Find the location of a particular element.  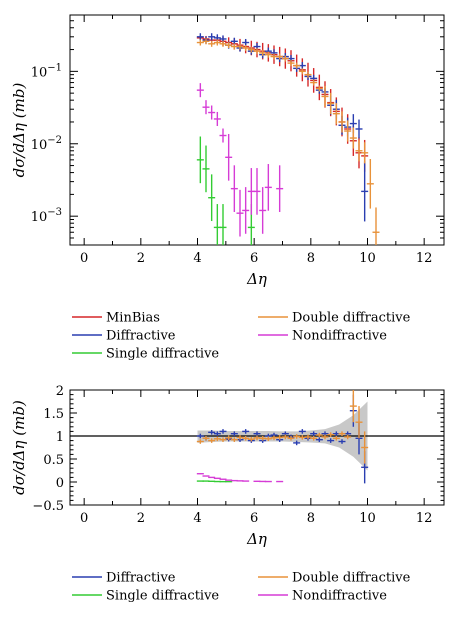

y-tick-label: 2 is located at coordinates (60, 391).